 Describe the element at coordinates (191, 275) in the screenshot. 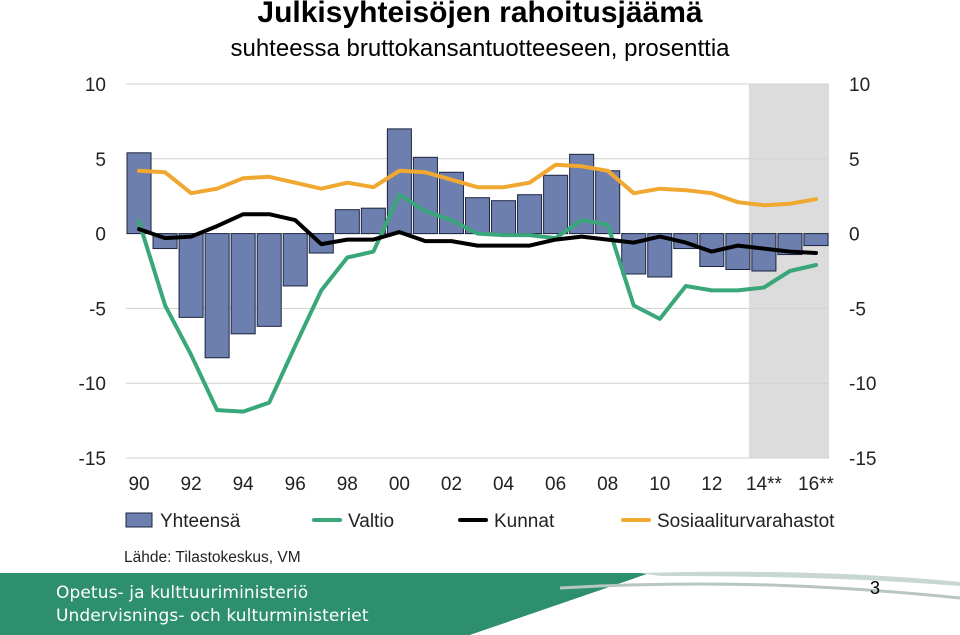

I see `bar-1992` at that location.